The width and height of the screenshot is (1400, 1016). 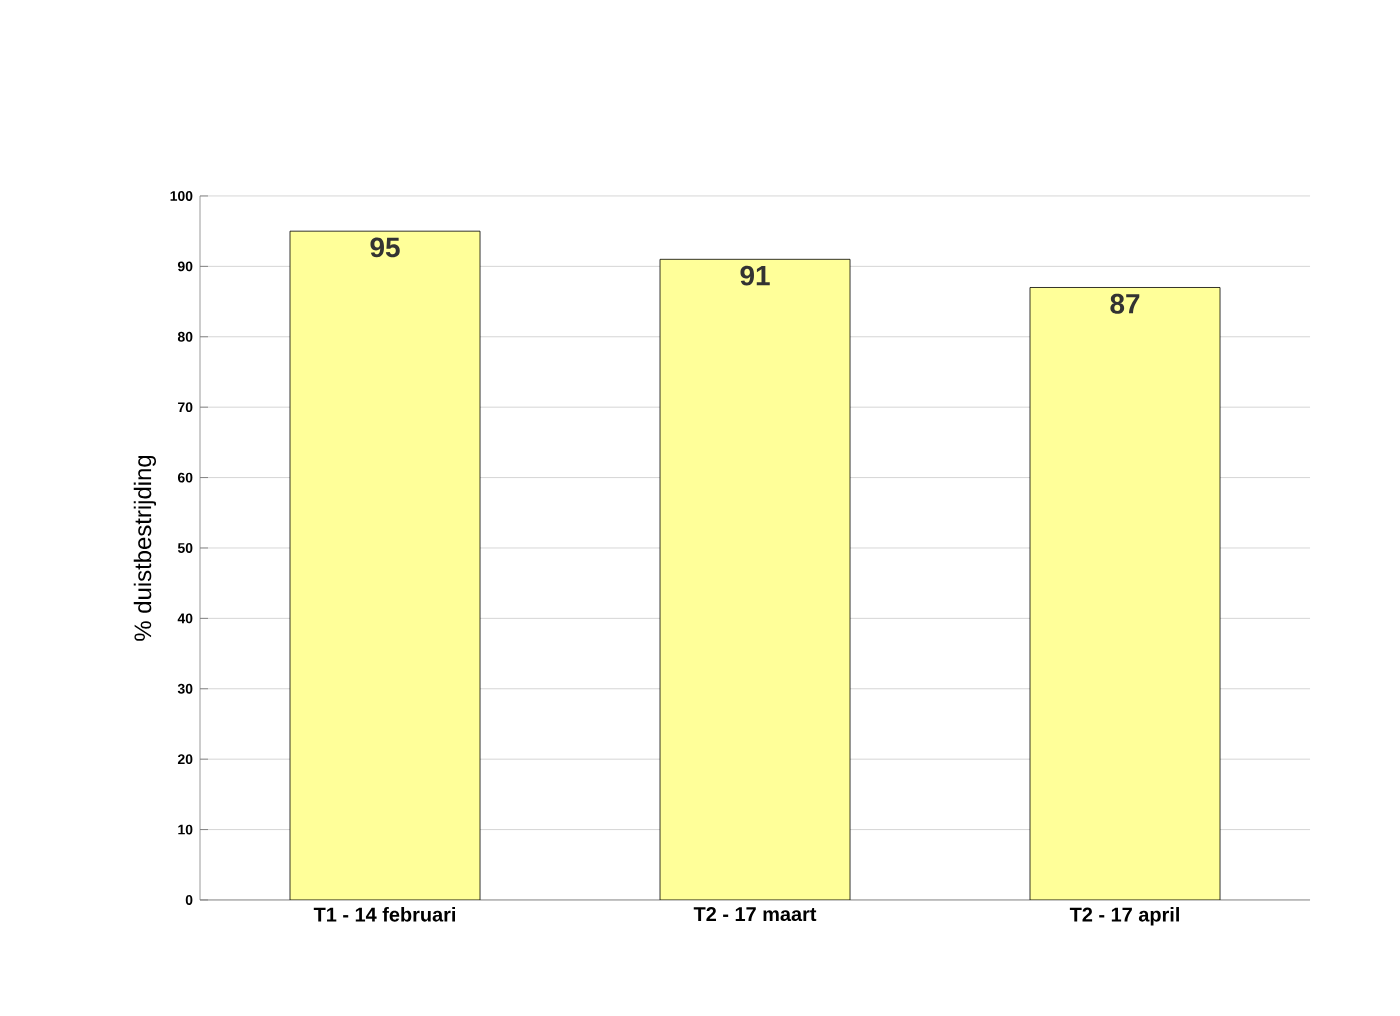 I want to click on x-tick-label: T2 - 17 maart, so click(x=755, y=914).